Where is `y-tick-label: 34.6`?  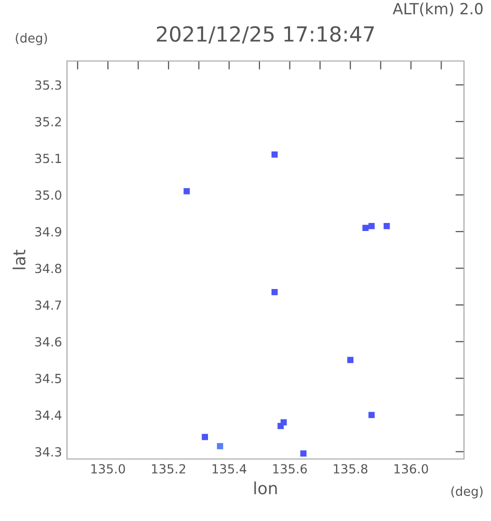
y-tick-label: 34.6 is located at coordinates (48, 342).